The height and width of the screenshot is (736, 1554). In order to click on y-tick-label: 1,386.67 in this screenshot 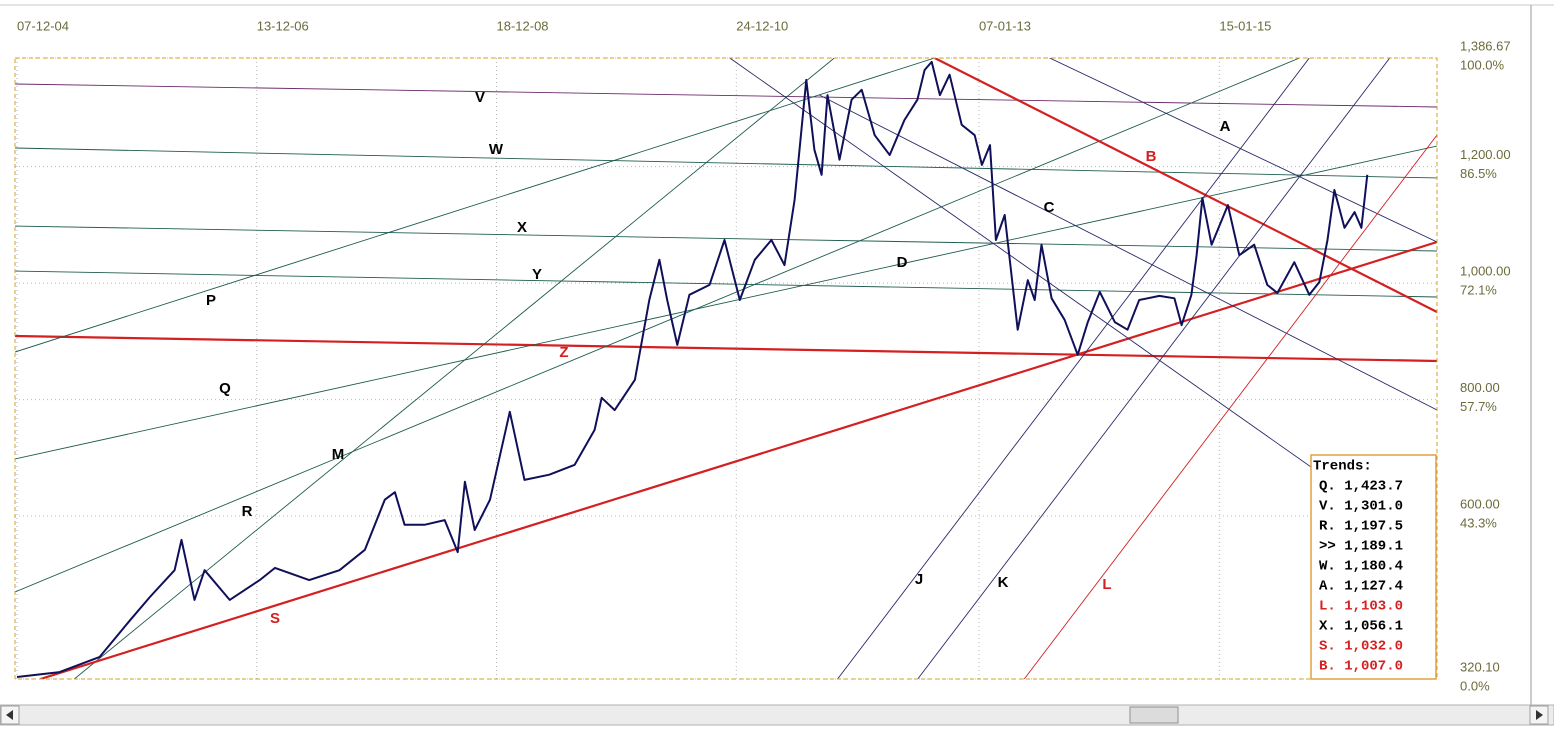, I will do `click(1485, 45)`.